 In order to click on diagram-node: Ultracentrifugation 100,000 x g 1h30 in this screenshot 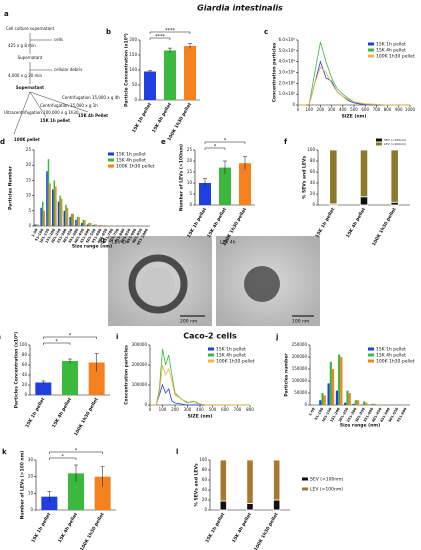, I will do `click(41, 112)`.